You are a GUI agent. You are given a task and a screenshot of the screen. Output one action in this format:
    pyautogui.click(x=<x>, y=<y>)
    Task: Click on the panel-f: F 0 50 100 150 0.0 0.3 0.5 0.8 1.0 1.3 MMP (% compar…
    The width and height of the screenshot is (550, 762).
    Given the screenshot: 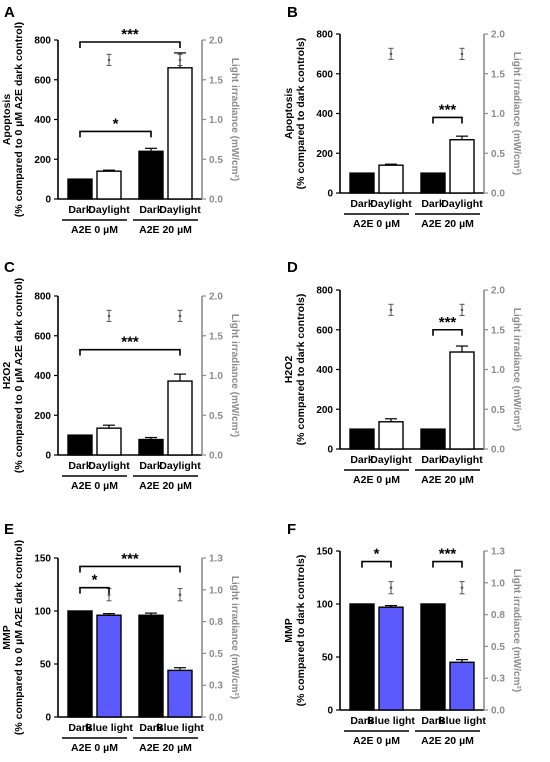 What is the action you would take?
    pyautogui.click(x=402, y=634)
    